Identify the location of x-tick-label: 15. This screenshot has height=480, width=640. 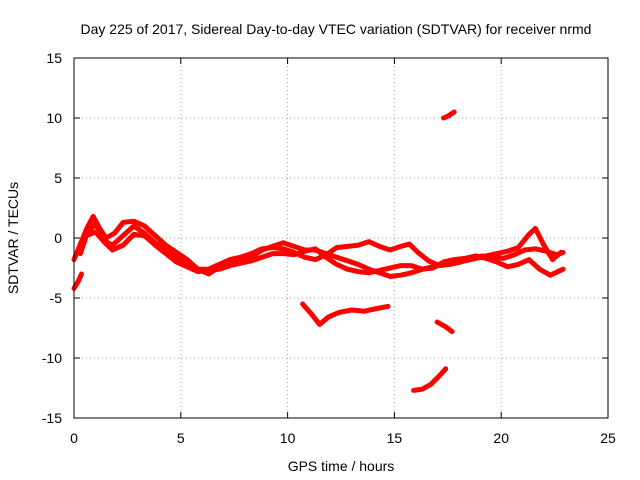
(395, 438).